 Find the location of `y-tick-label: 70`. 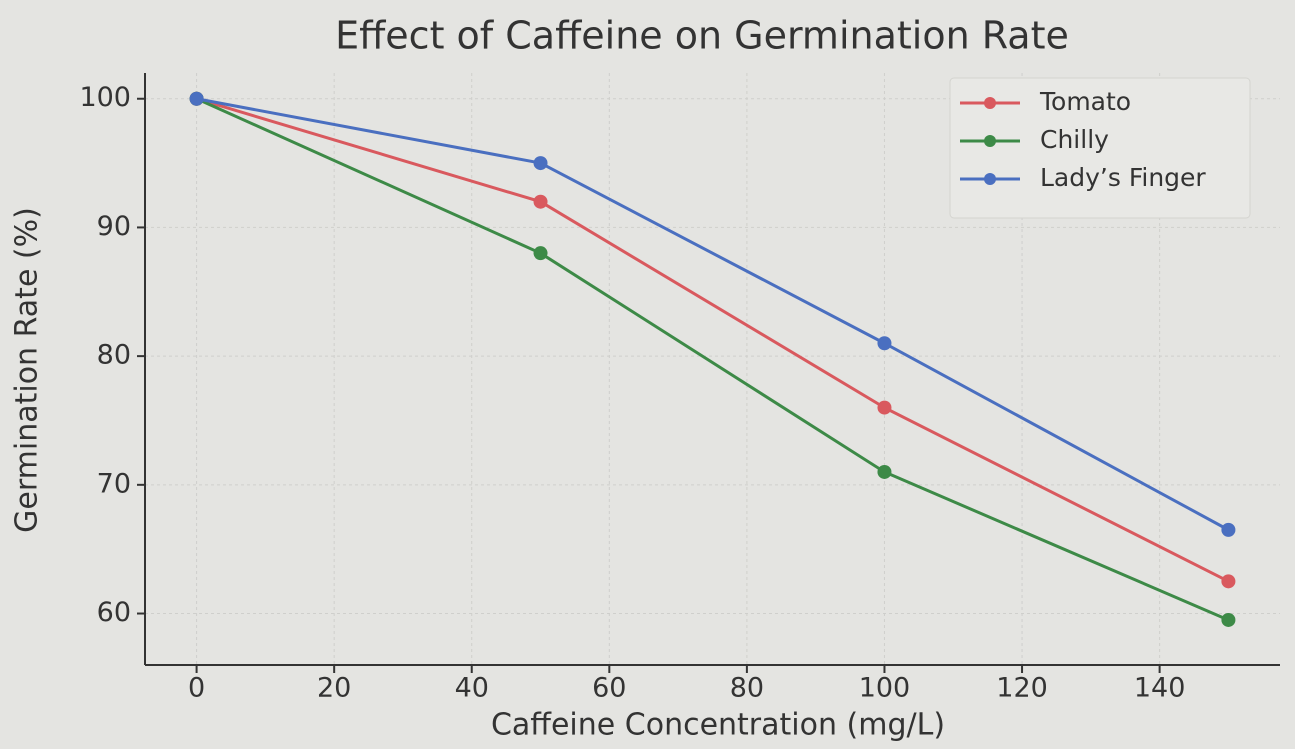

y-tick-label: 70 is located at coordinates (114, 483).